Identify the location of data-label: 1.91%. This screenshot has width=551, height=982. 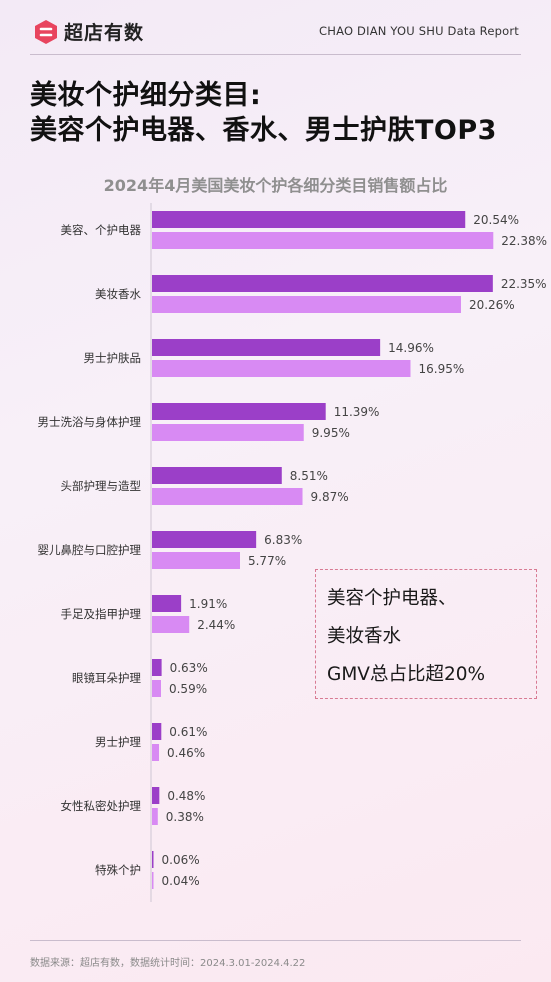
(208, 604).